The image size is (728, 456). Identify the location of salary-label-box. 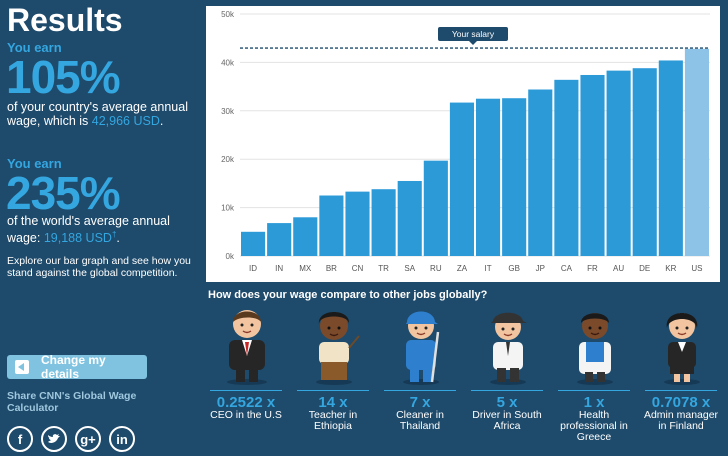
(473, 34).